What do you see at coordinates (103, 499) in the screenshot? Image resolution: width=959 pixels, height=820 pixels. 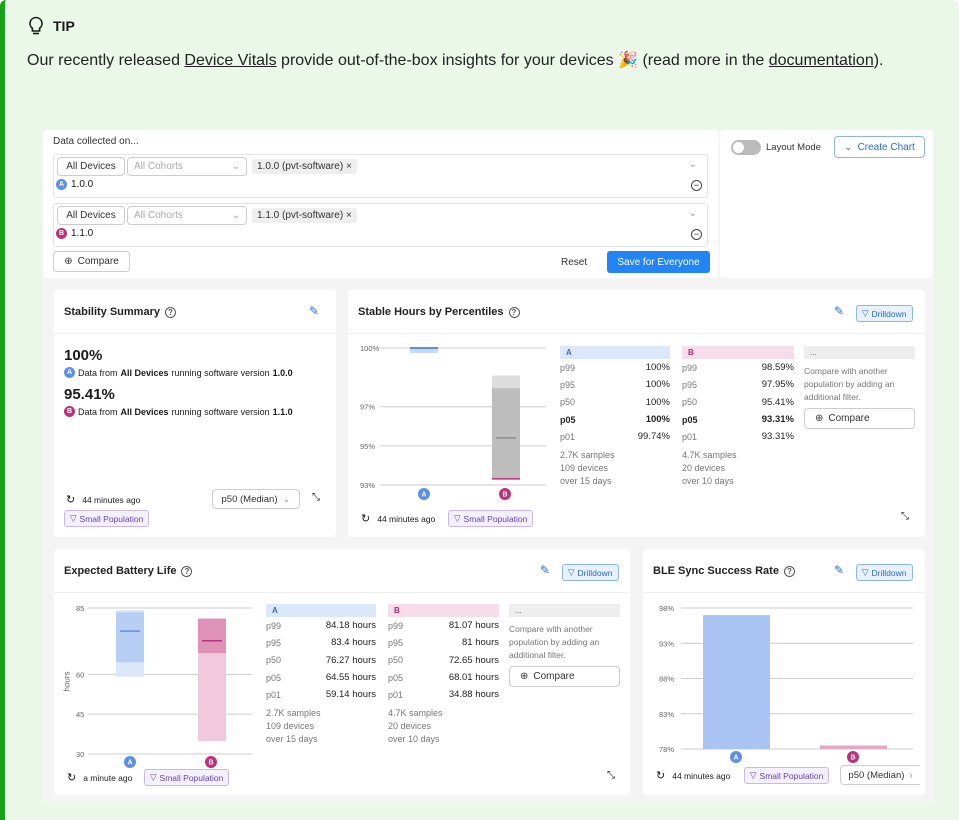 I see `stability-refresh: ↻ 44 minutes ago` at bounding box center [103, 499].